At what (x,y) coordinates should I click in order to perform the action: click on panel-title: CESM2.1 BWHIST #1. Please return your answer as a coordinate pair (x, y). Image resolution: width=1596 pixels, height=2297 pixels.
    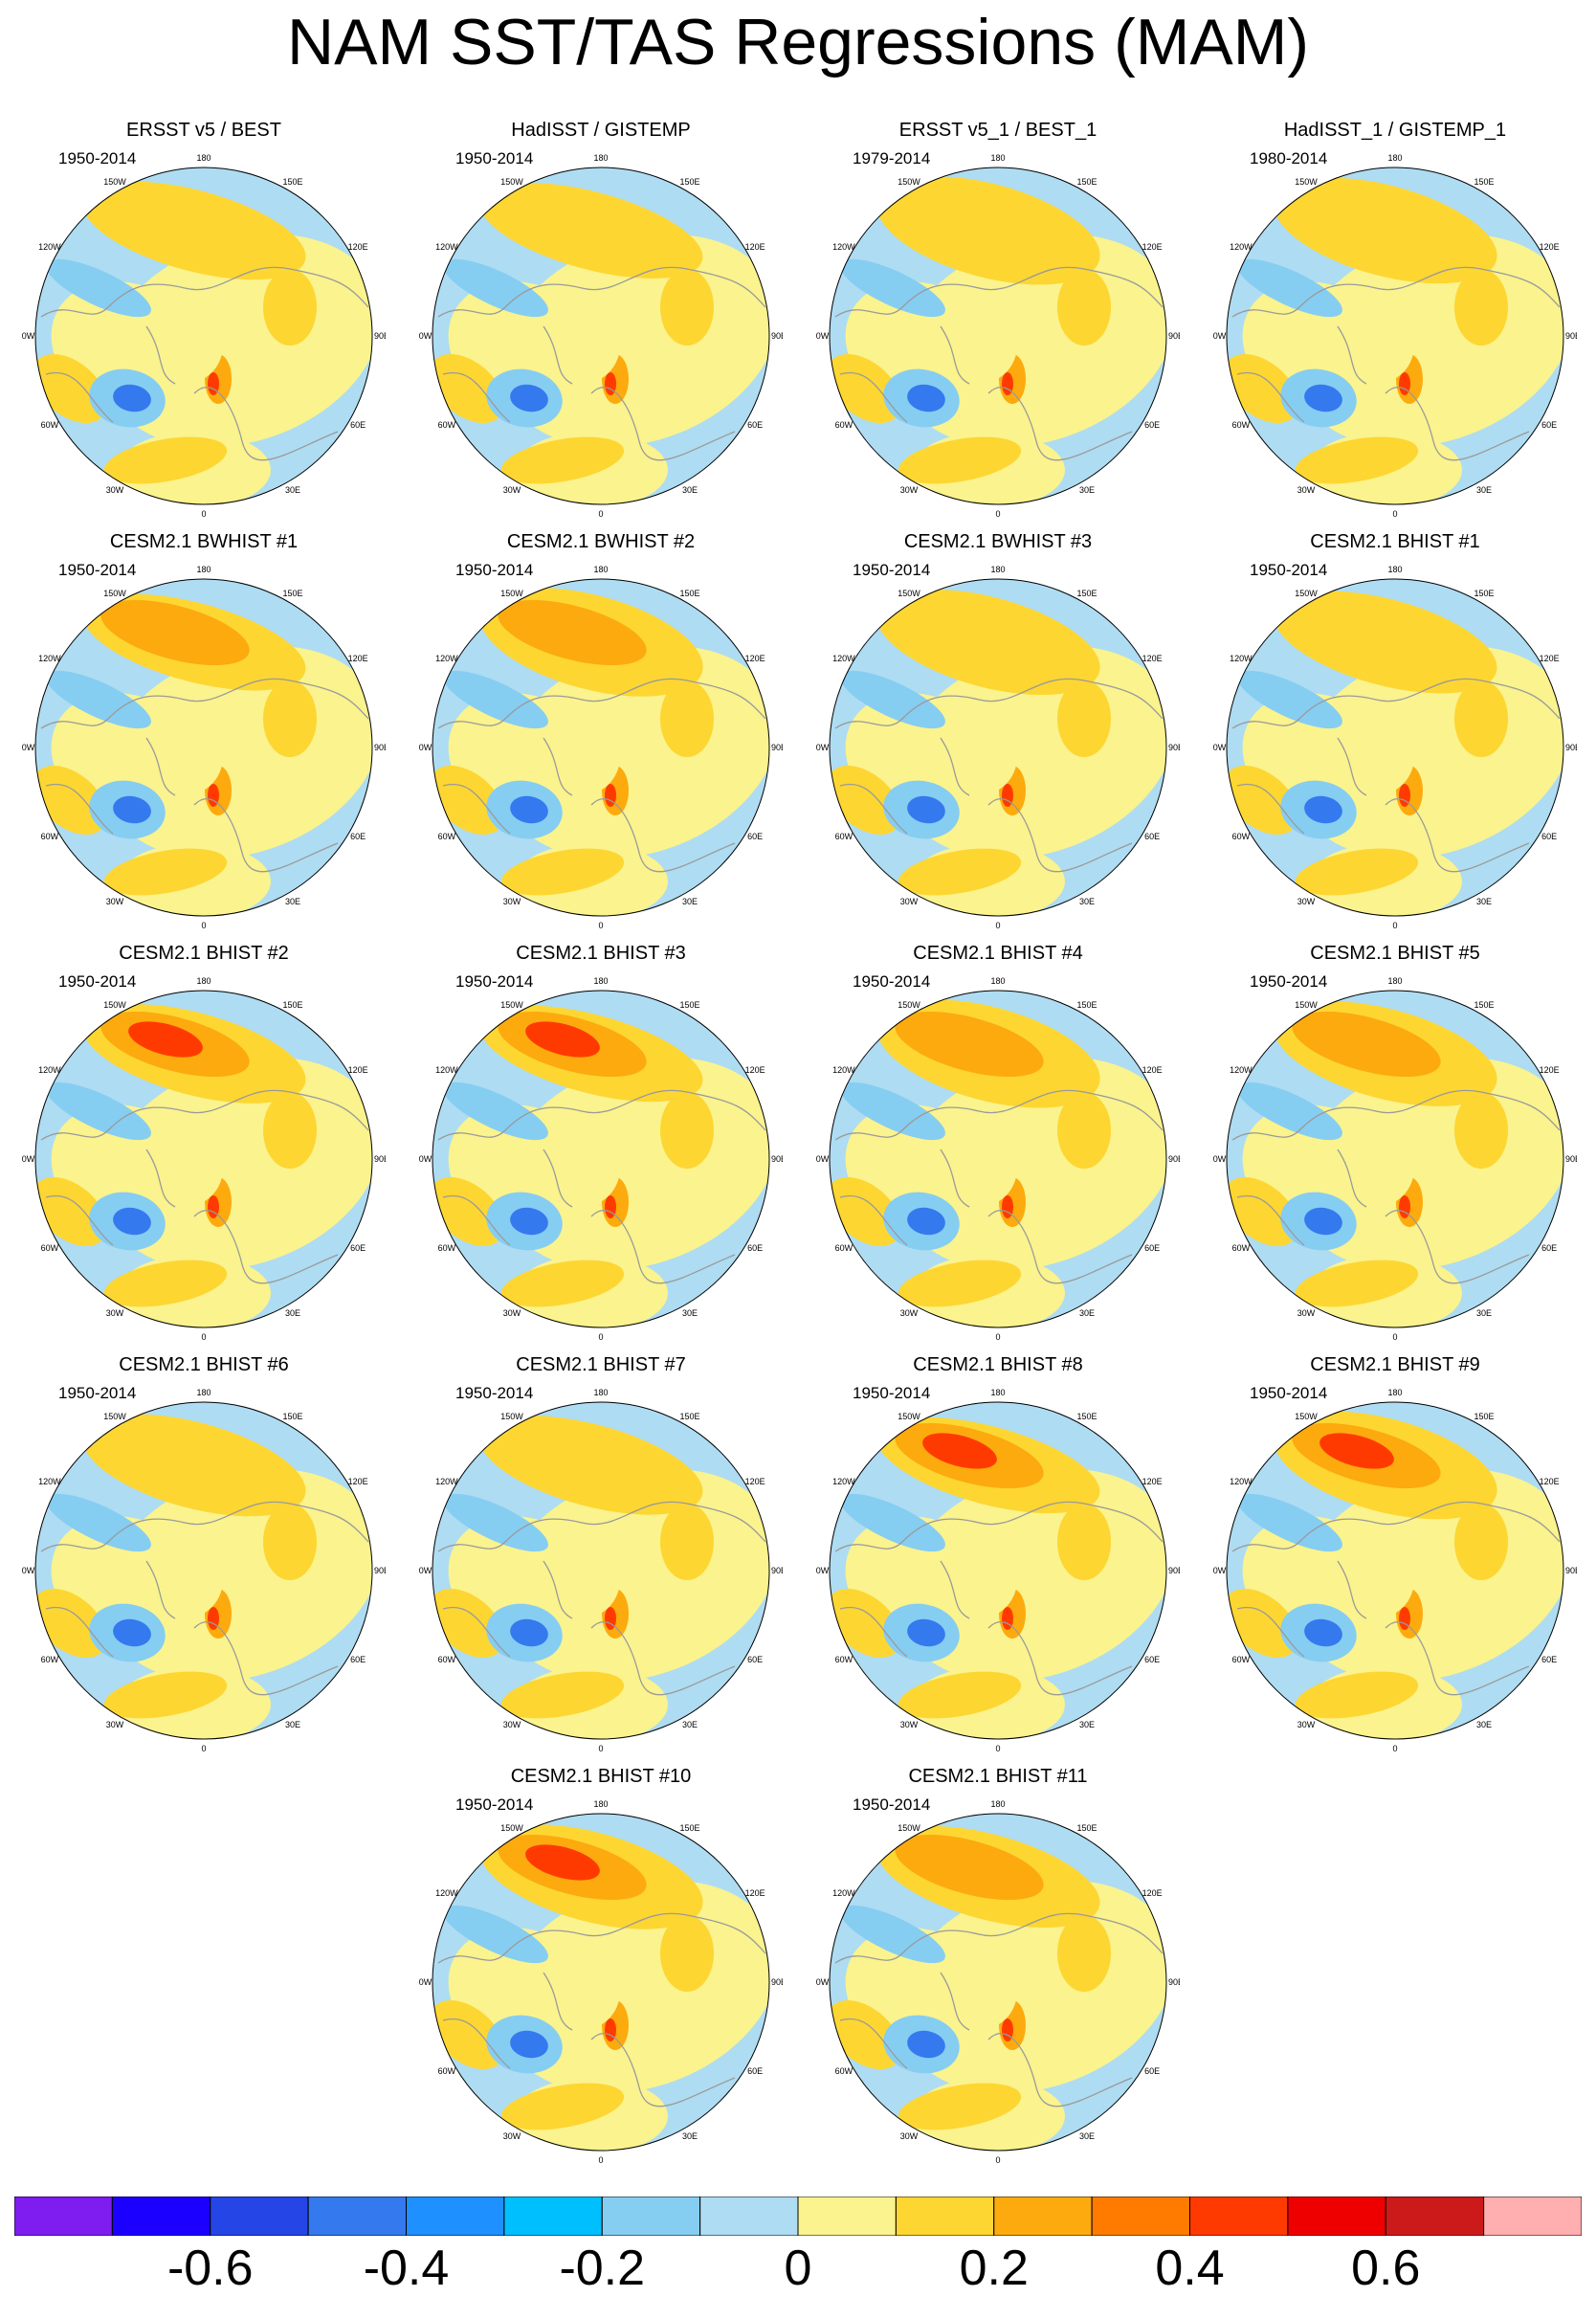
    Looking at the image, I should click on (204, 541).